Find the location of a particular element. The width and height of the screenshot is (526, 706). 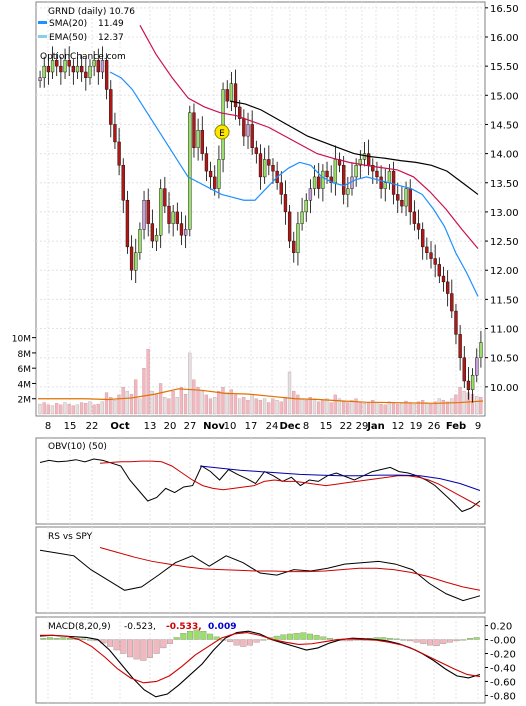

obv-line is located at coordinates (260, 485).